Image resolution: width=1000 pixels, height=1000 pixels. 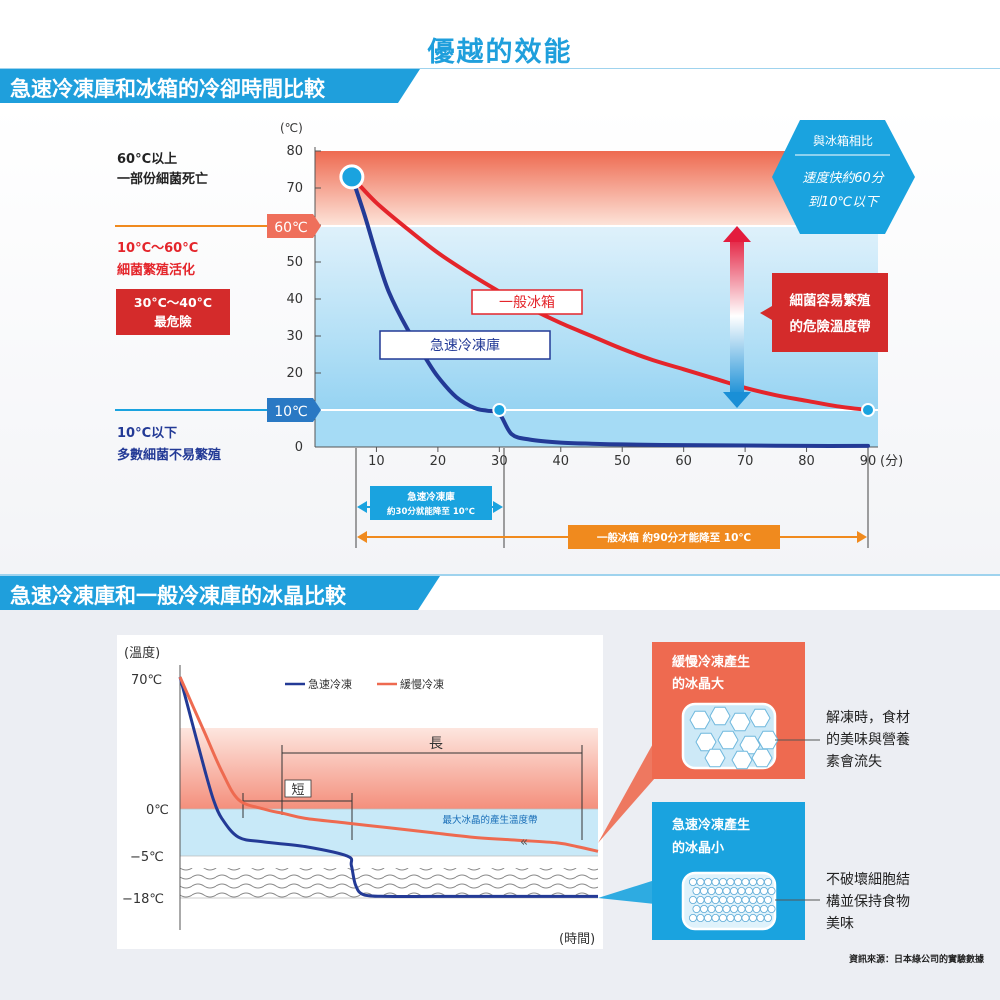 I want to click on compare-badge-line3: 到10℃以下, so click(x=844, y=202).